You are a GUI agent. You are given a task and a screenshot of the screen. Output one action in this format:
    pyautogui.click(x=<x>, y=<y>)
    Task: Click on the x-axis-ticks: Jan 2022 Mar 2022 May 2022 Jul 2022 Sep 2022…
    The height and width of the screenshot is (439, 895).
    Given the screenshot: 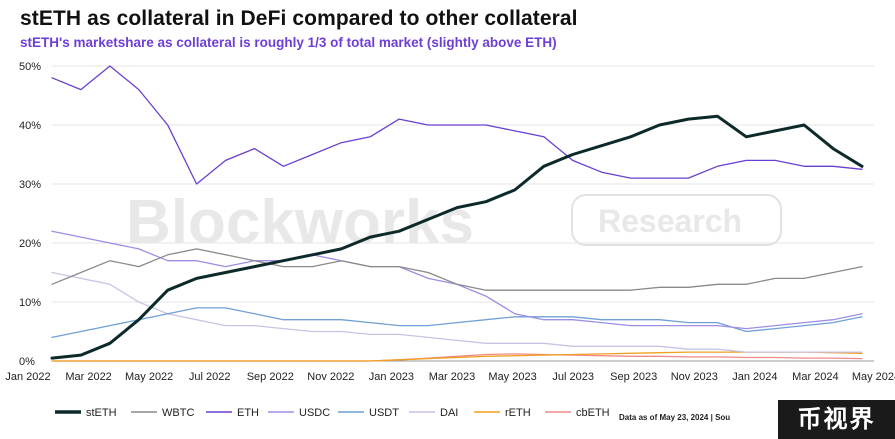 What is the action you would take?
    pyautogui.click(x=450, y=377)
    